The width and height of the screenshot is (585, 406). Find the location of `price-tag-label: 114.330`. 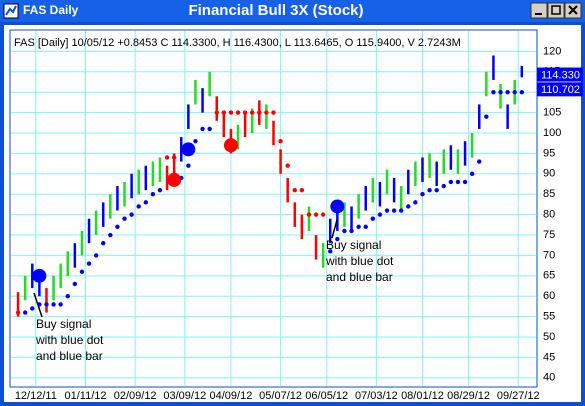

price-tag-label: 114.330 is located at coordinates (560, 75).